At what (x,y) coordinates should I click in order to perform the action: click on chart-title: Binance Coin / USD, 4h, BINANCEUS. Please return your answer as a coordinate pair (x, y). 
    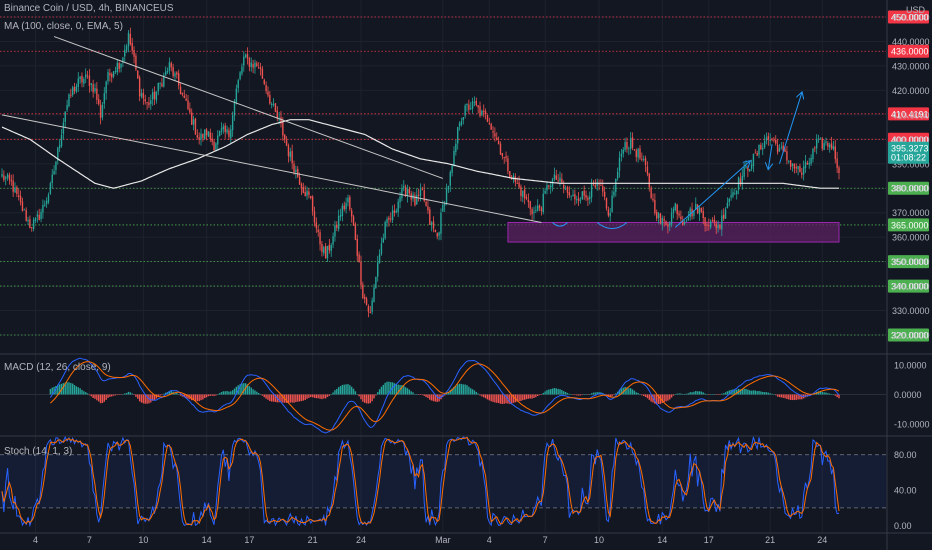
    Looking at the image, I should click on (89, 8).